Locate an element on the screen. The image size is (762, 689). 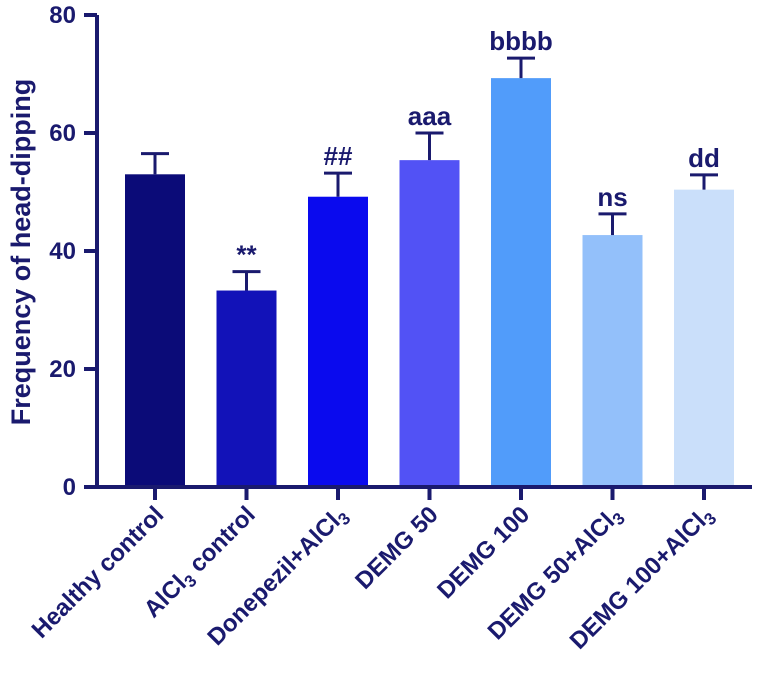
significance-label-6: dd is located at coordinates (704, 158).